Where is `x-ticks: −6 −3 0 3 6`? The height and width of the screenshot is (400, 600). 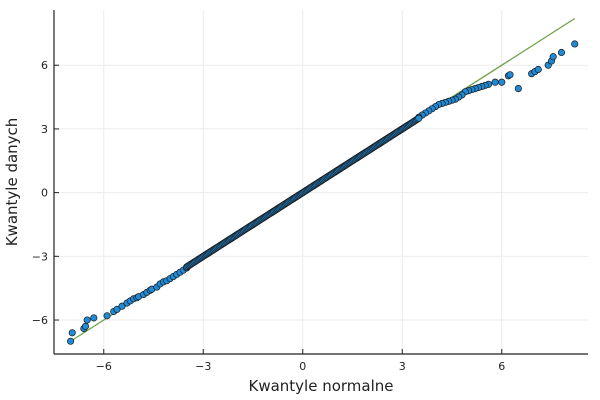
x-ticks: −6 −3 0 3 6 is located at coordinates (300, 361).